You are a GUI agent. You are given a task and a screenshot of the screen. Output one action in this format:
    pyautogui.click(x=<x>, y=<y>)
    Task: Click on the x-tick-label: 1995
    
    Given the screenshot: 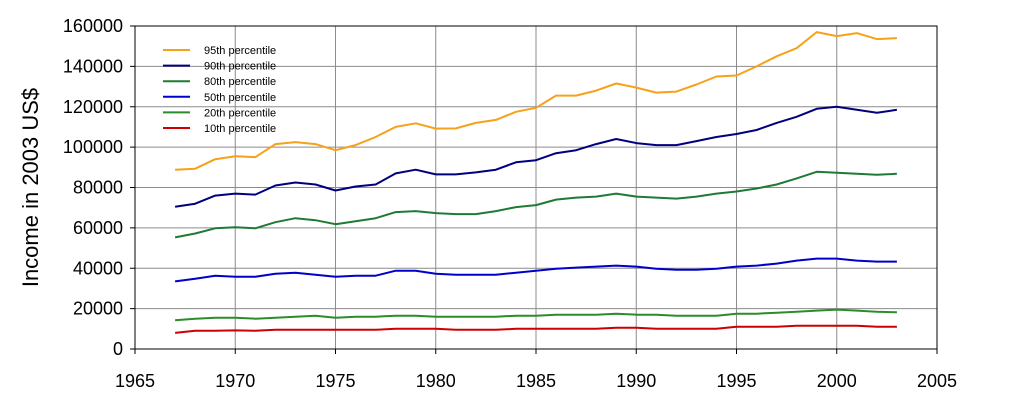 What is the action you would take?
    pyautogui.click(x=736, y=381)
    